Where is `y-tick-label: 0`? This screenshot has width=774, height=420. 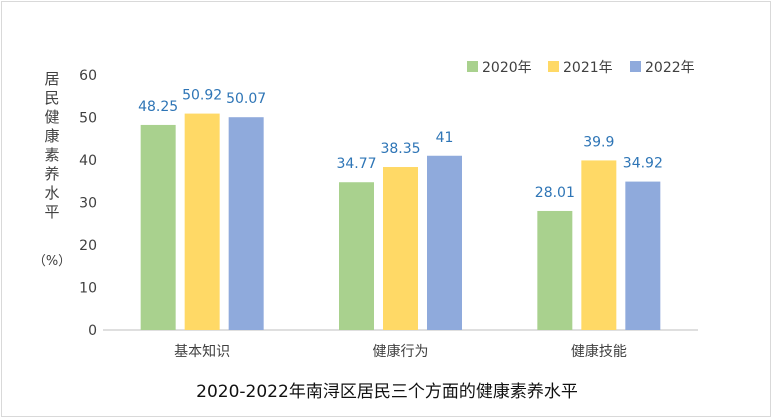
y-tick-label: 0 is located at coordinates (92, 331).